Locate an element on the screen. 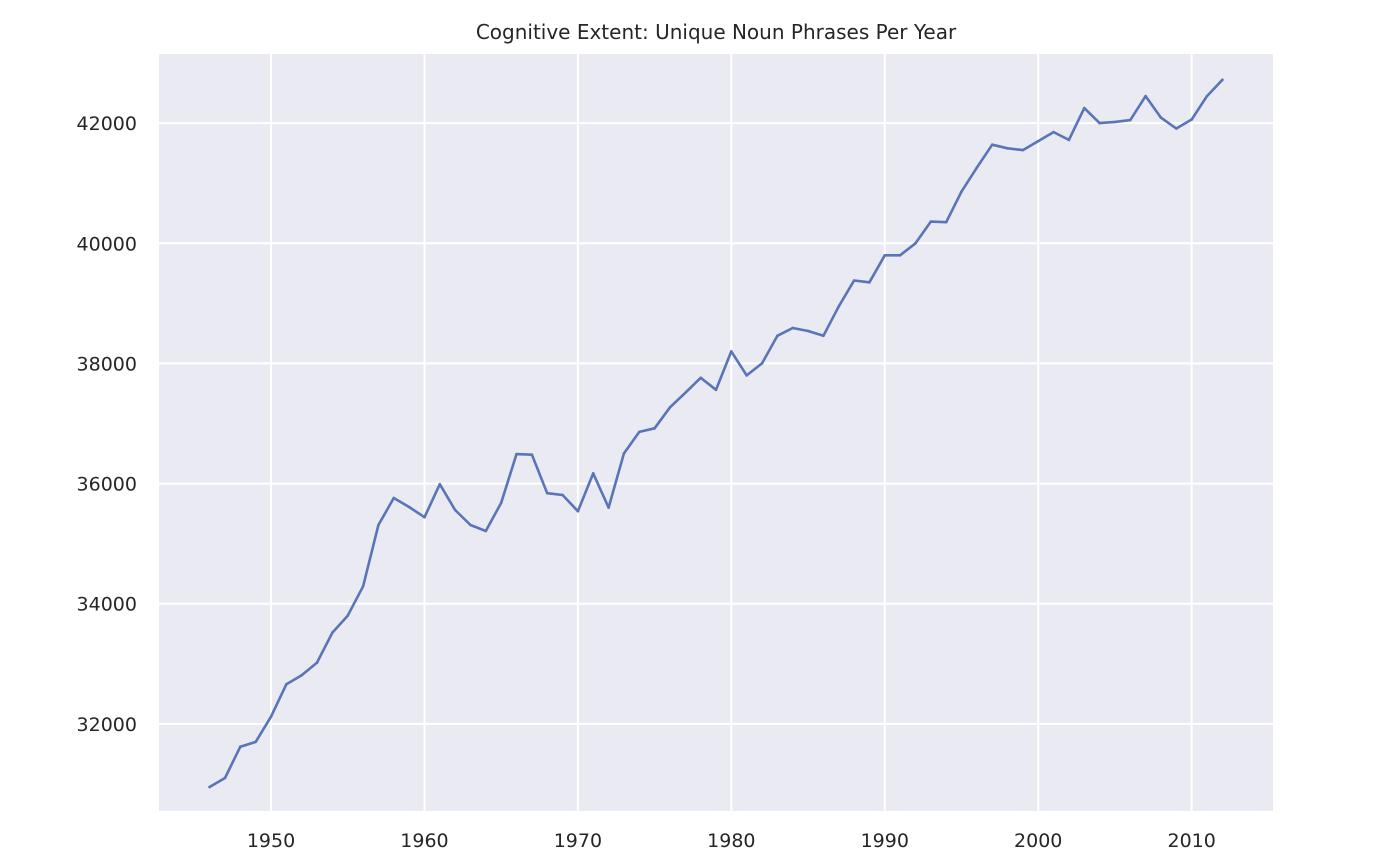 This screenshot has height=868, width=1396. x-tick-label: 2000 is located at coordinates (1038, 841).